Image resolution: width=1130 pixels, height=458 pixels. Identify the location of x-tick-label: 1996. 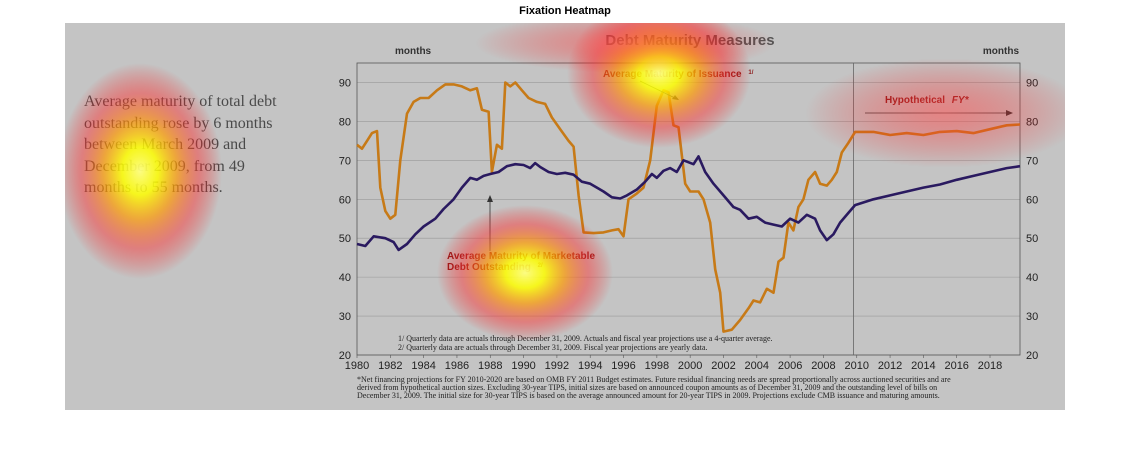
(623, 366).